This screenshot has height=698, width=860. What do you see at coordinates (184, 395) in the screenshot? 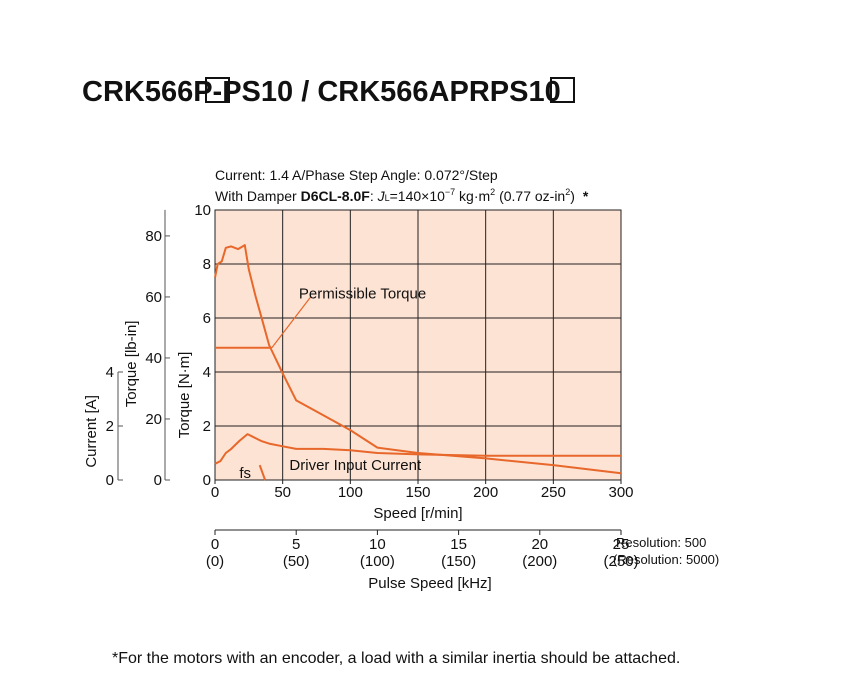
I see `y-axis-label-nm: Torque [N·m]` at bounding box center [184, 395].